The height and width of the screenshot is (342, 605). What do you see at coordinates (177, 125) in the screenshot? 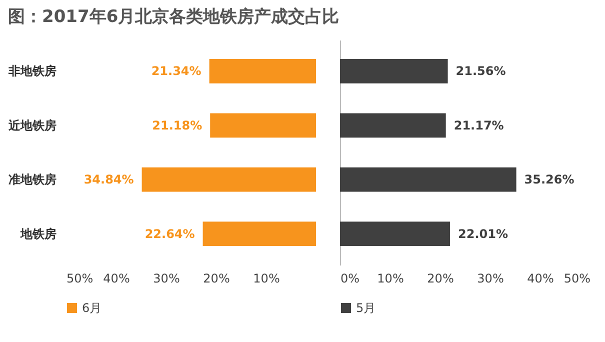
I see `data-label: 21.18%` at bounding box center [177, 125].